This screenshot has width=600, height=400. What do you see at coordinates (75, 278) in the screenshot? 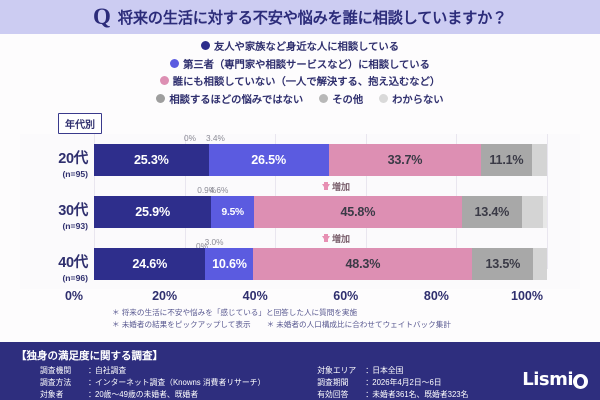
I see `row-sample-size: (n=96)` at bounding box center [75, 278].